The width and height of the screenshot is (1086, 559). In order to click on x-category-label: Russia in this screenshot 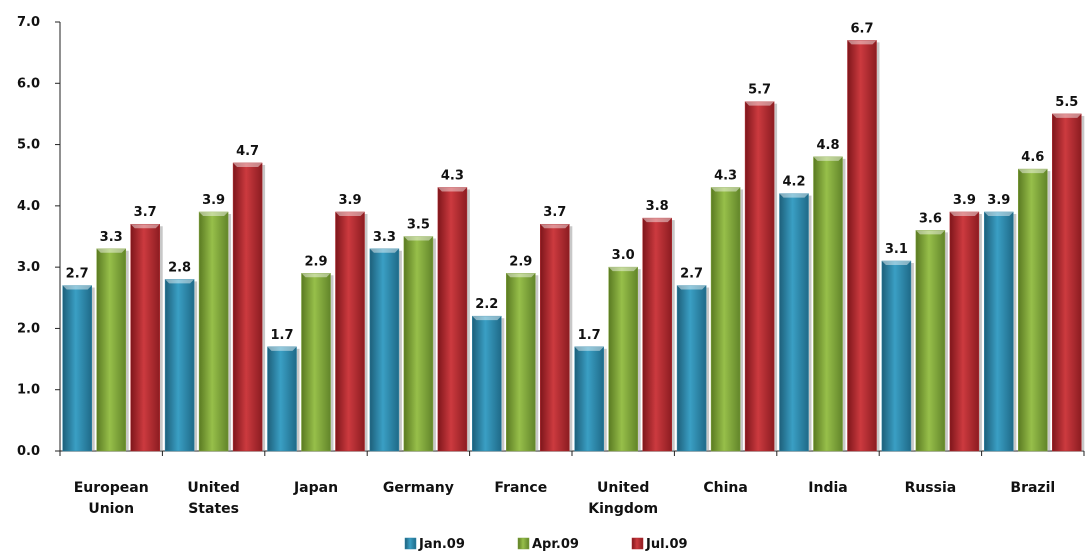, I will do `click(931, 488)`.